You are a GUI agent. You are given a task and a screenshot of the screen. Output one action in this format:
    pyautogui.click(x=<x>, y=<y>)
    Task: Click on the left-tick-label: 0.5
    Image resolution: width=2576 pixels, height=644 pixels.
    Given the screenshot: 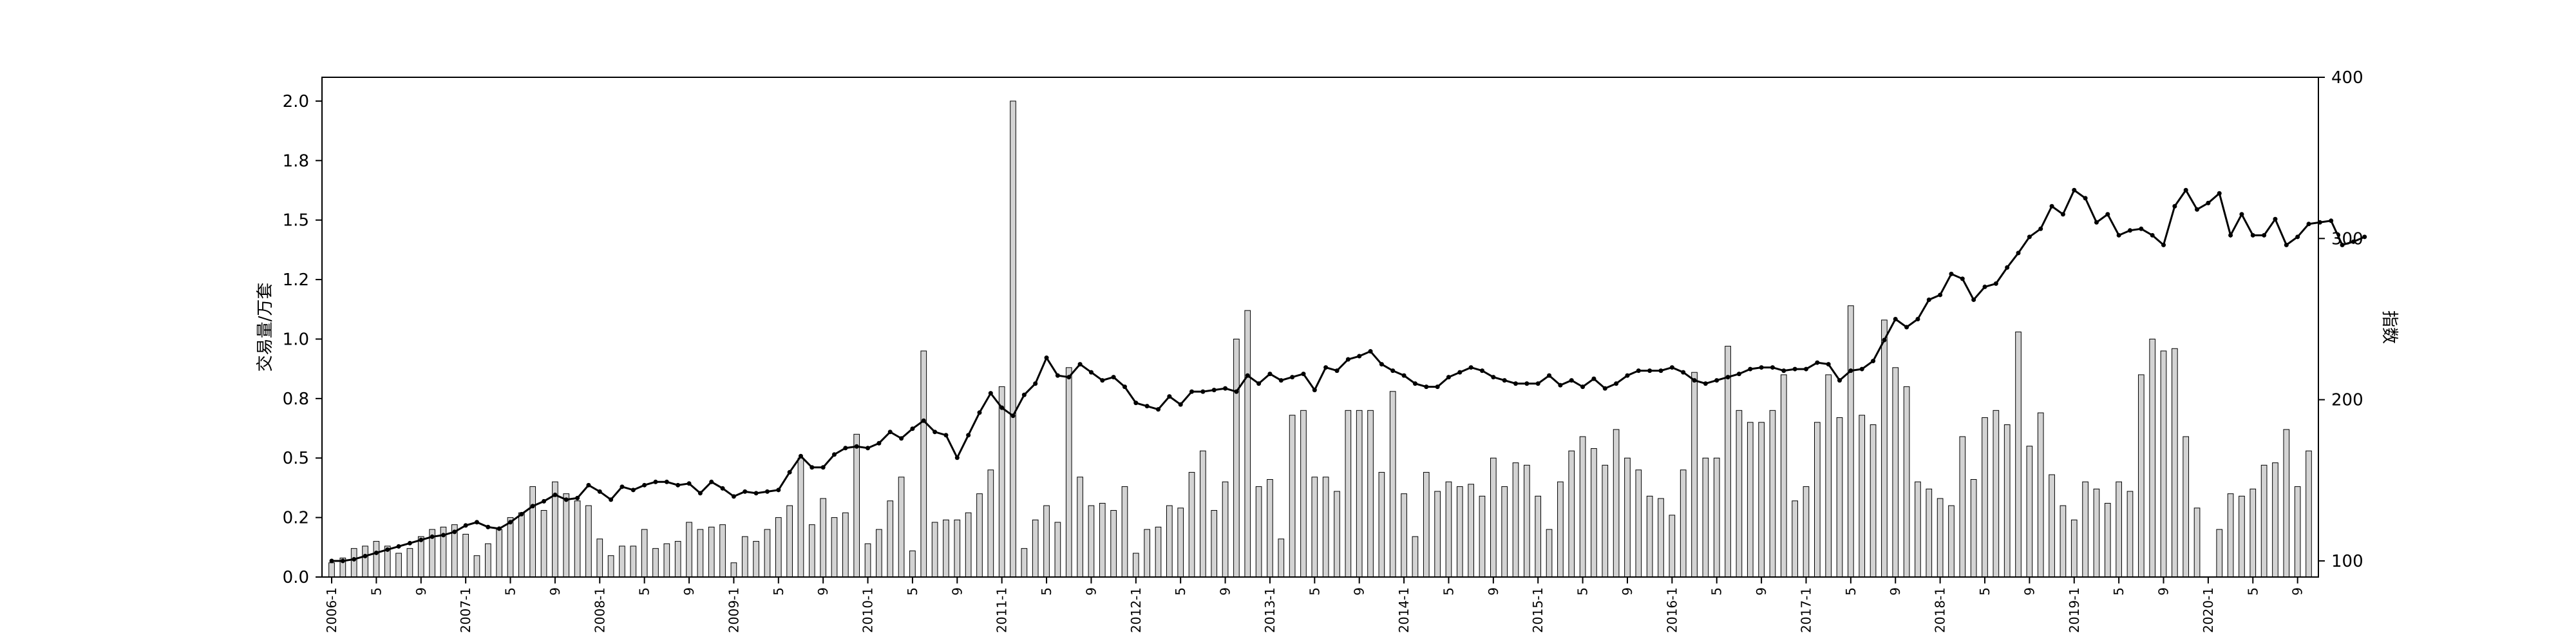 What is the action you would take?
    pyautogui.click(x=296, y=459)
    